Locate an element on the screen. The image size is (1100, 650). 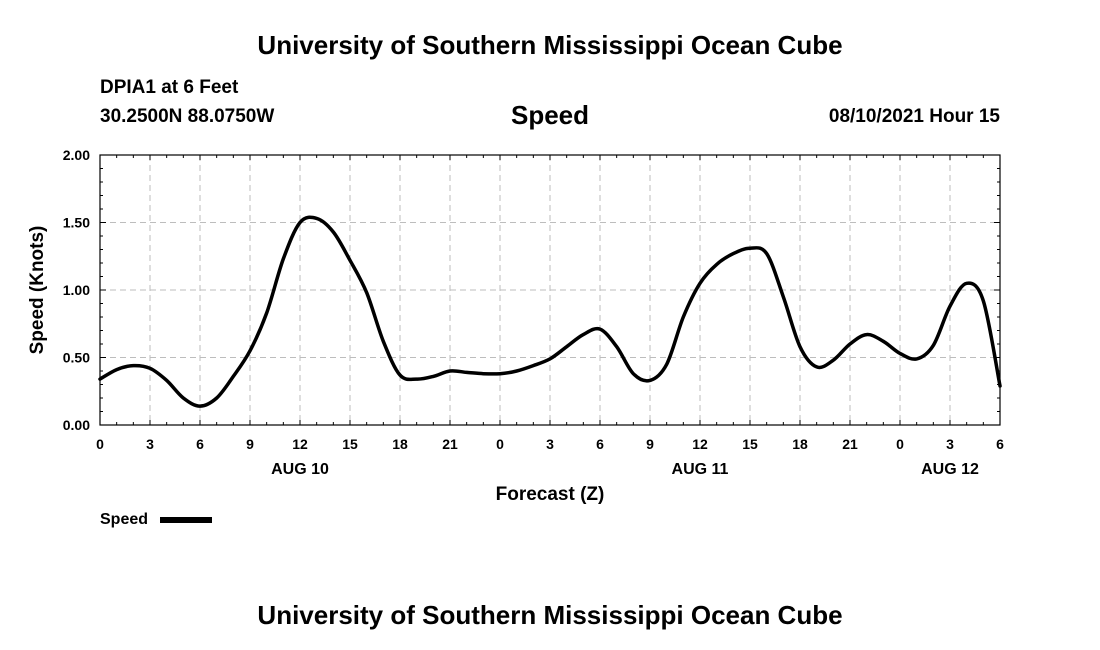
station-label: DPIA1 at 6 Feet is located at coordinates (169, 87).